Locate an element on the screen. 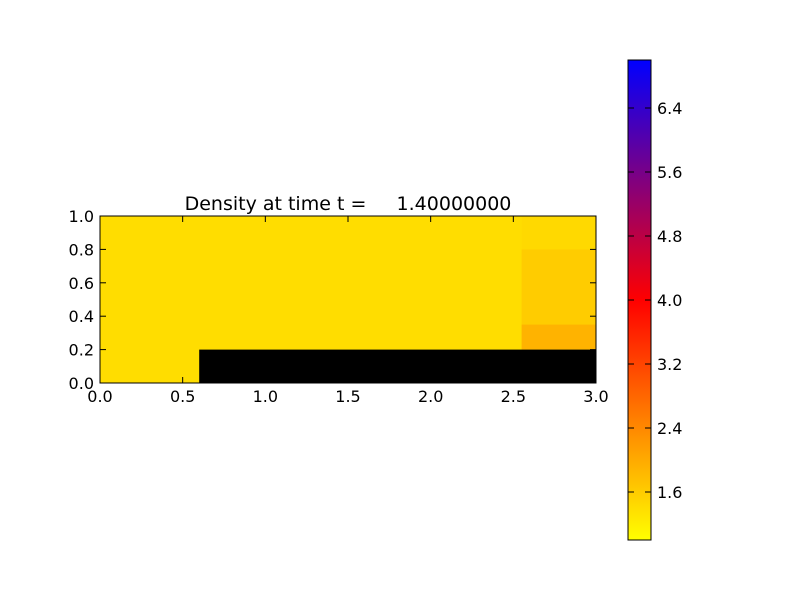 This screenshot has height=600, width=800. colorbar-tick-label: 4.0 is located at coordinates (669, 300).